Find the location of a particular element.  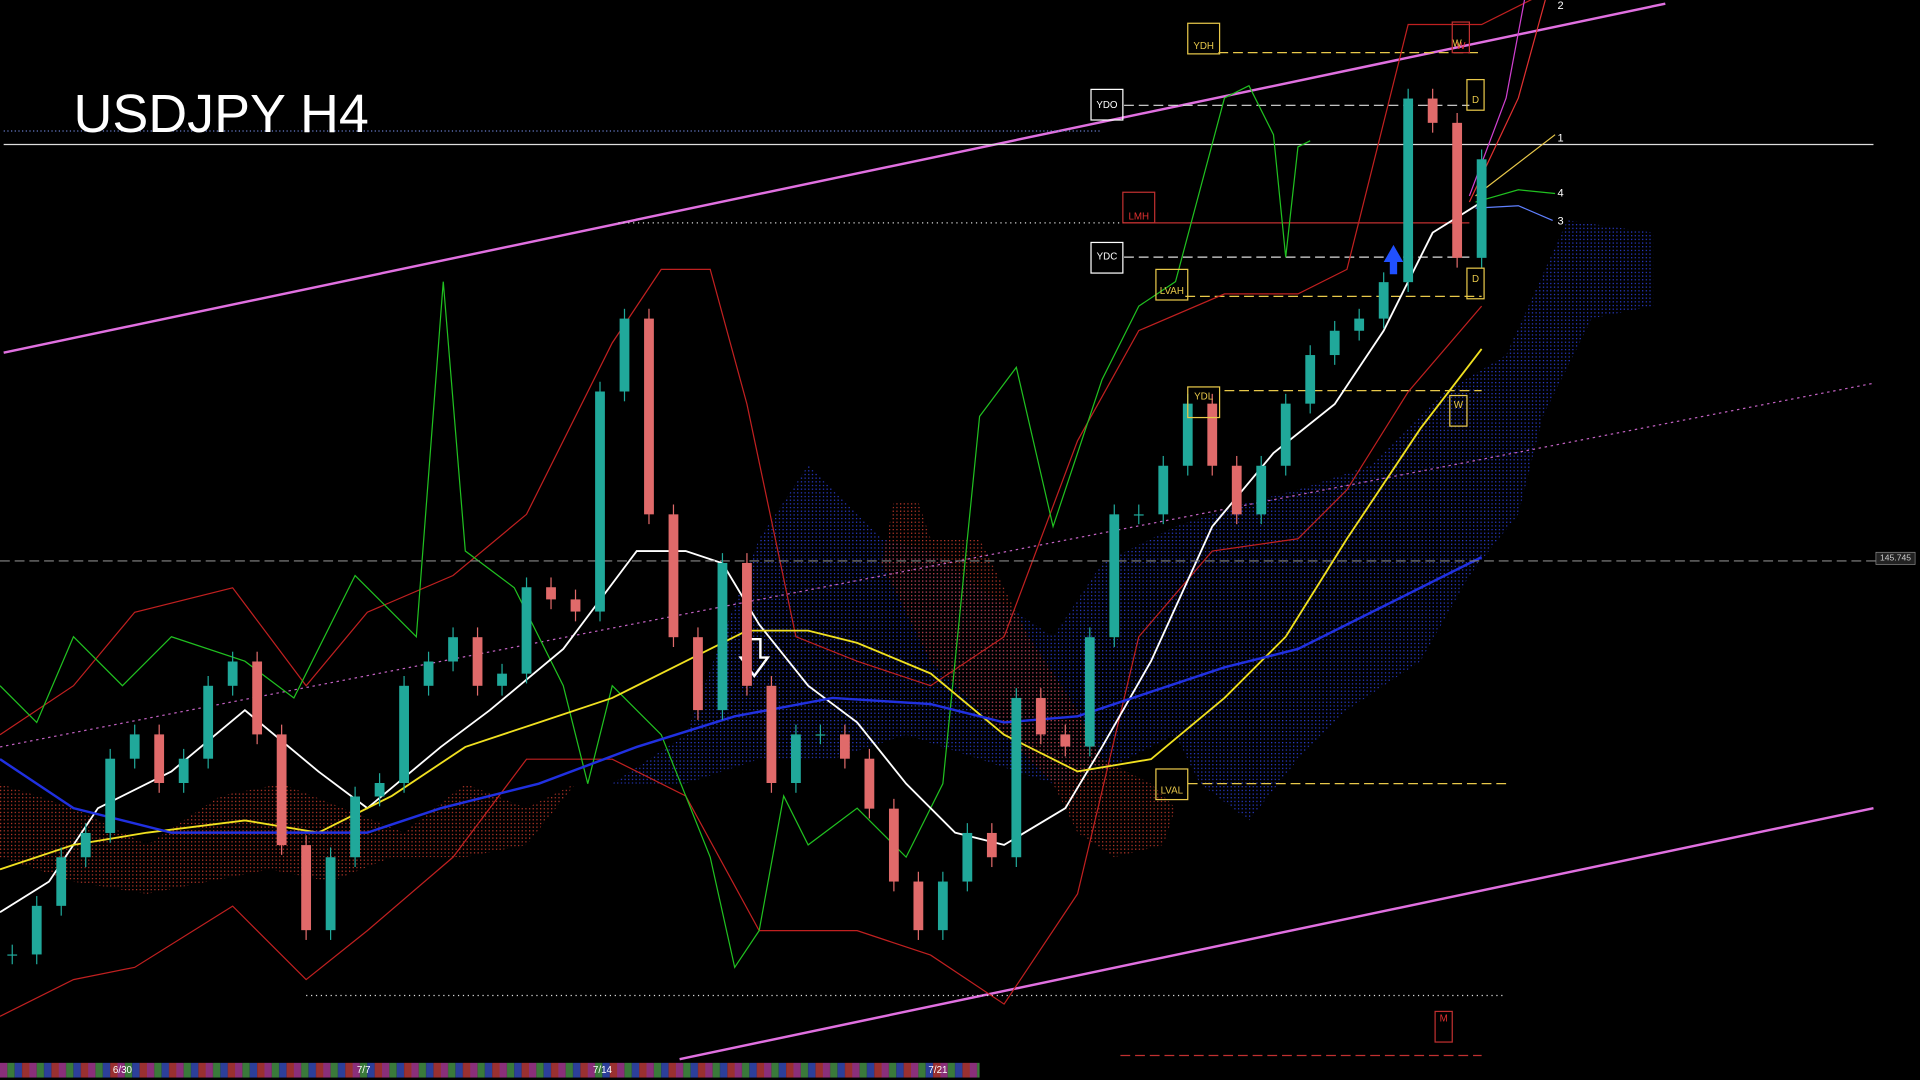

level-label: LMH is located at coordinates (1138, 216).